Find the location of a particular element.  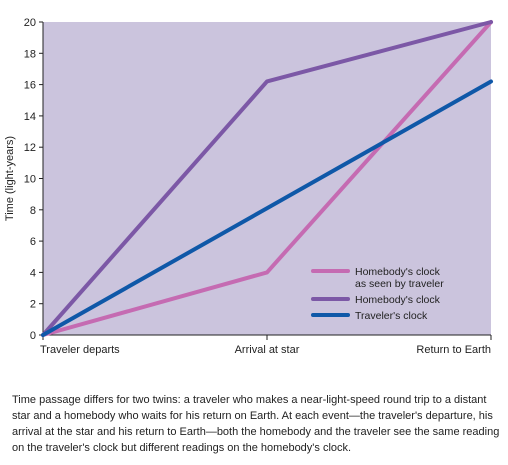

y-tick-label: 10 is located at coordinates (30, 180).